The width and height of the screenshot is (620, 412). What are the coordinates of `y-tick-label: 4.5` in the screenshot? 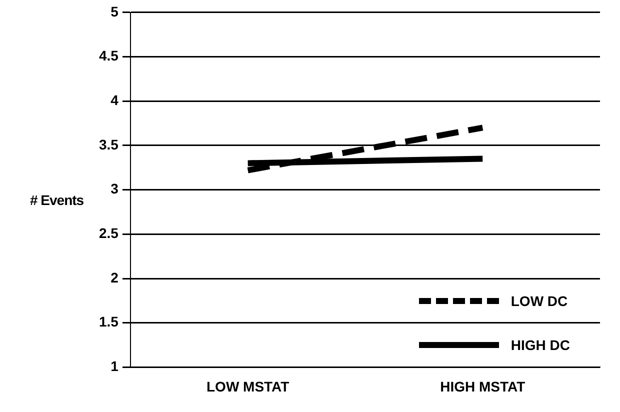 It's located at (108, 56).